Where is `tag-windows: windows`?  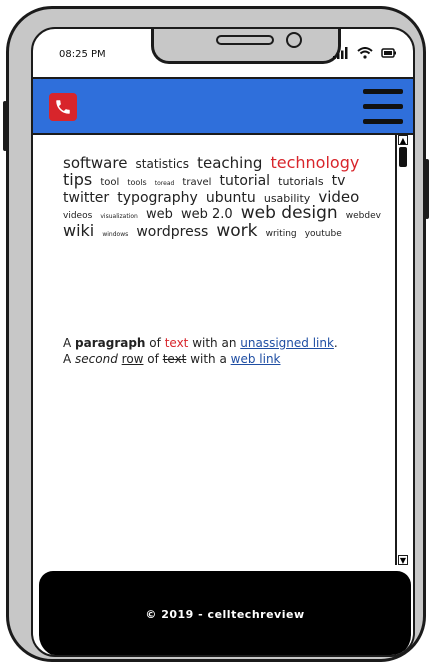 tag-windows: windows is located at coordinates (115, 235).